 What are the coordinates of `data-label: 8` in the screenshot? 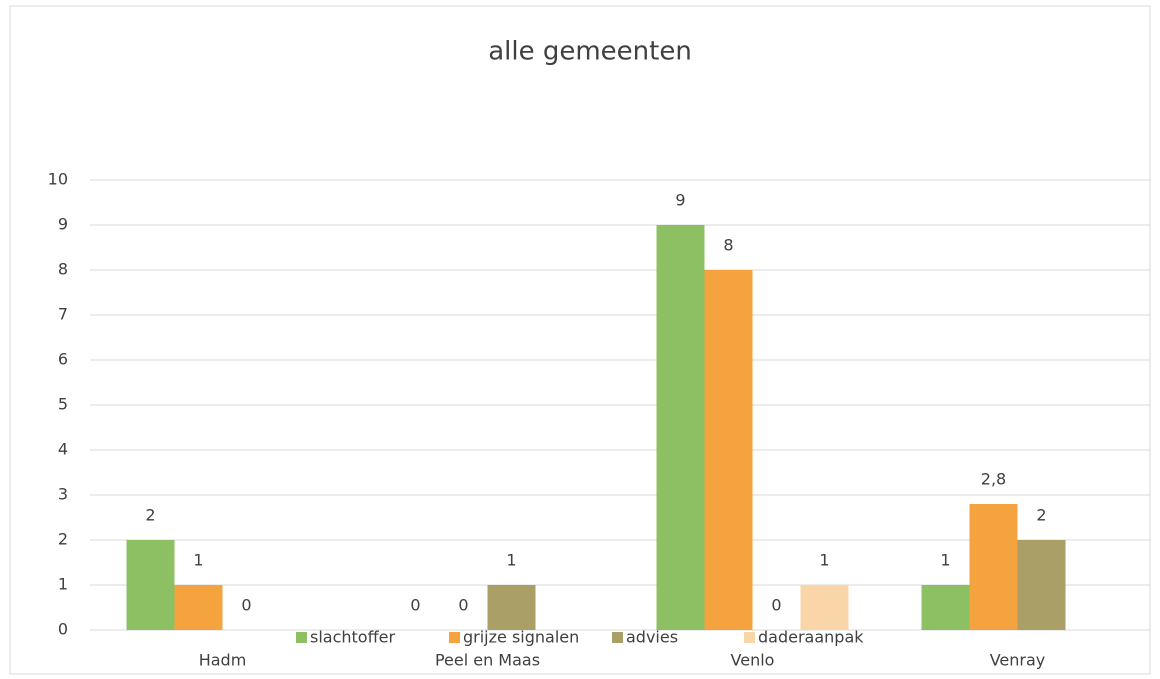 It's located at (728, 245).